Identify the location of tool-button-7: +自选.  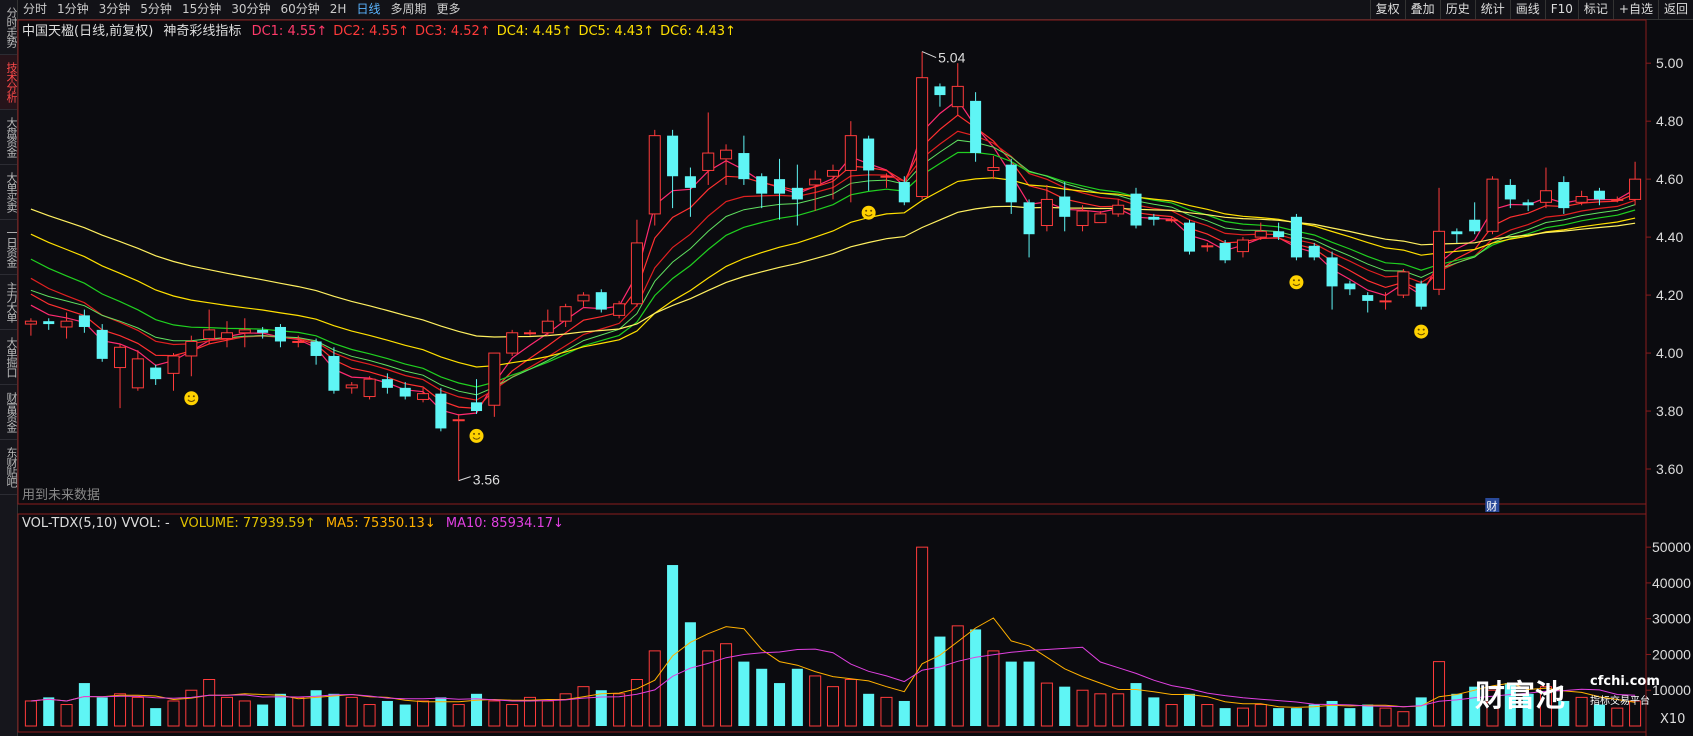
(1635, 9).